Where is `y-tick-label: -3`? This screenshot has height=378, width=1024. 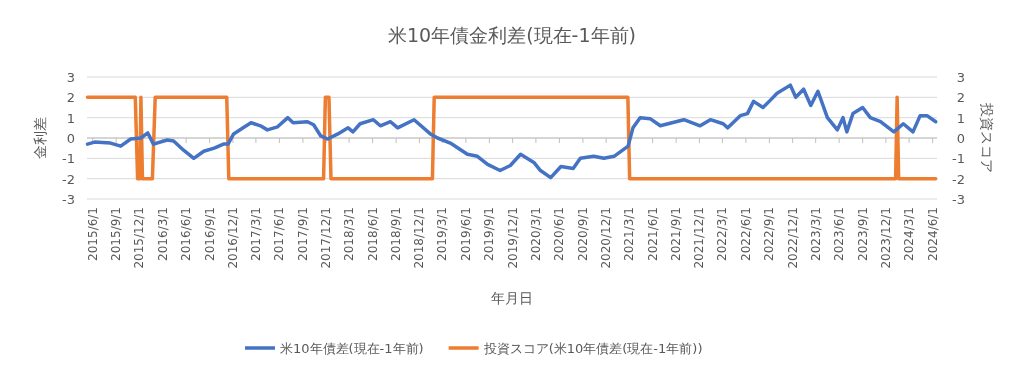
y-tick-label: -3 is located at coordinates (68, 199).